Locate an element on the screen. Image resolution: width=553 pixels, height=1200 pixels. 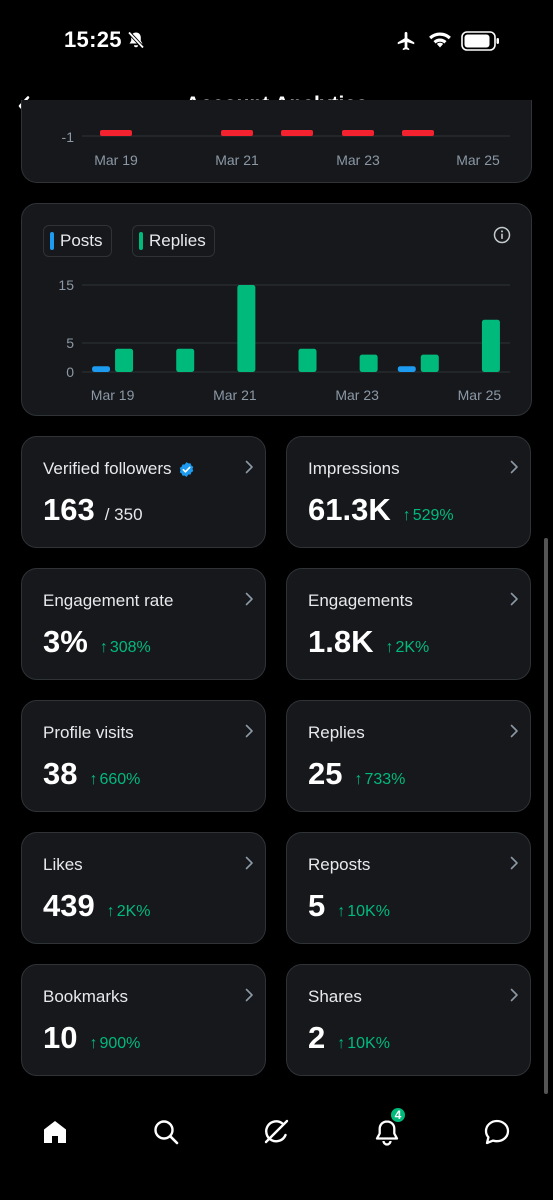
bell-off-icon is located at coordinates (136, 42).